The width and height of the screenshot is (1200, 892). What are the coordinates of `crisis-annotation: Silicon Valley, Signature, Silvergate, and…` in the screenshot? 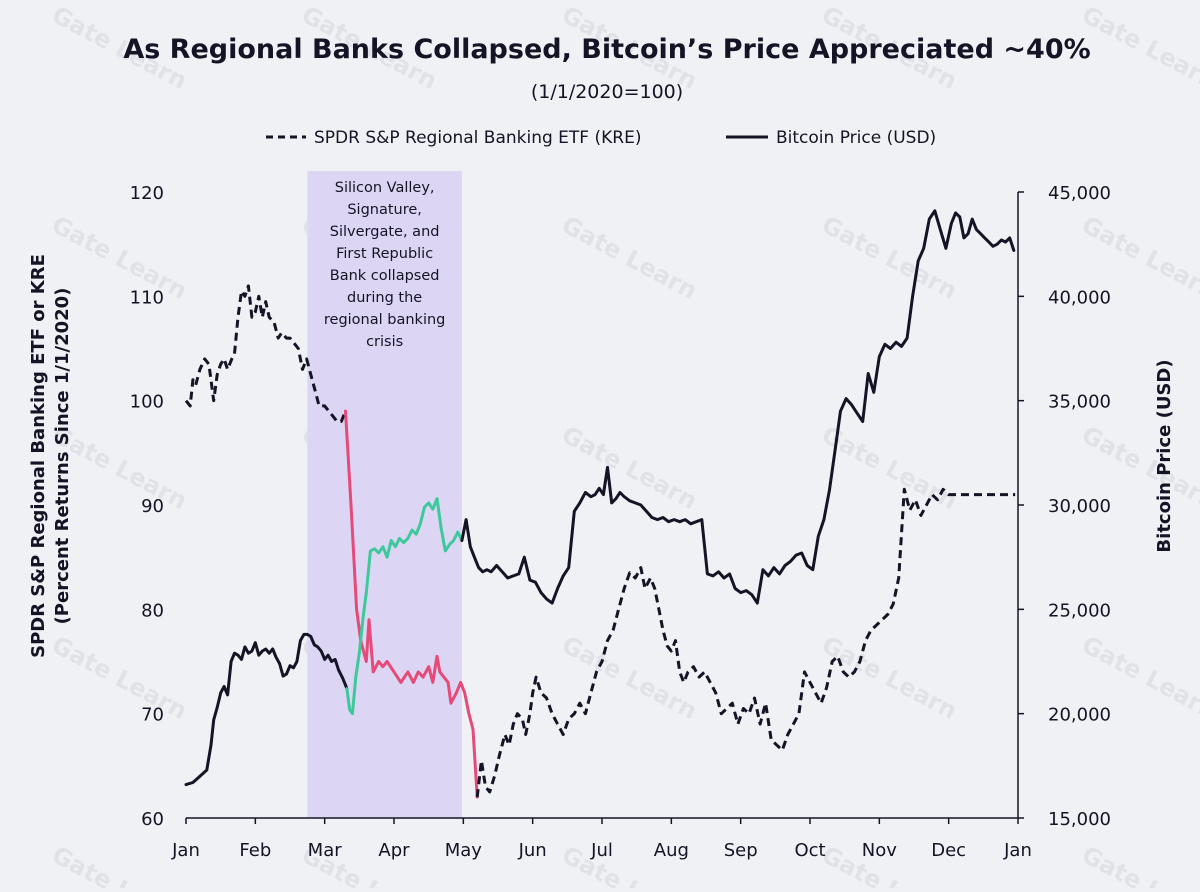 It's located at (384, 265).